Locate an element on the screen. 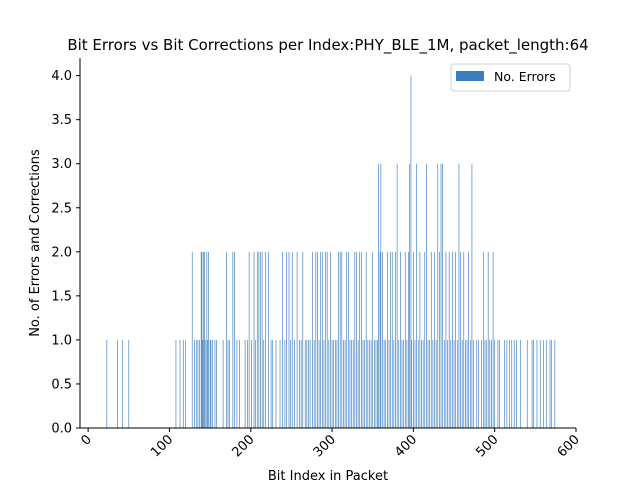 This screenshot has height=480, width=640. y-tick-label: 1.0 is located at coordinates (61, 340).